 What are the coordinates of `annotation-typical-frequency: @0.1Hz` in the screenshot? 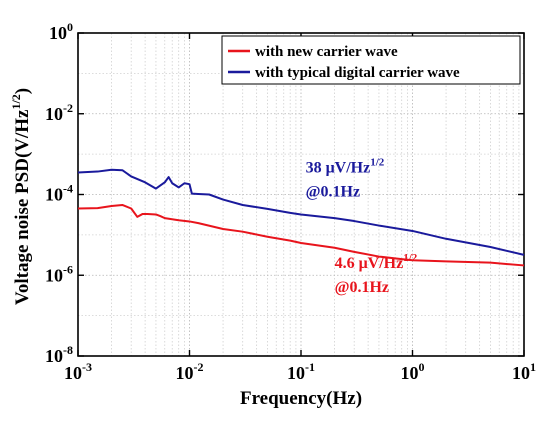 It's located at (333, 192).